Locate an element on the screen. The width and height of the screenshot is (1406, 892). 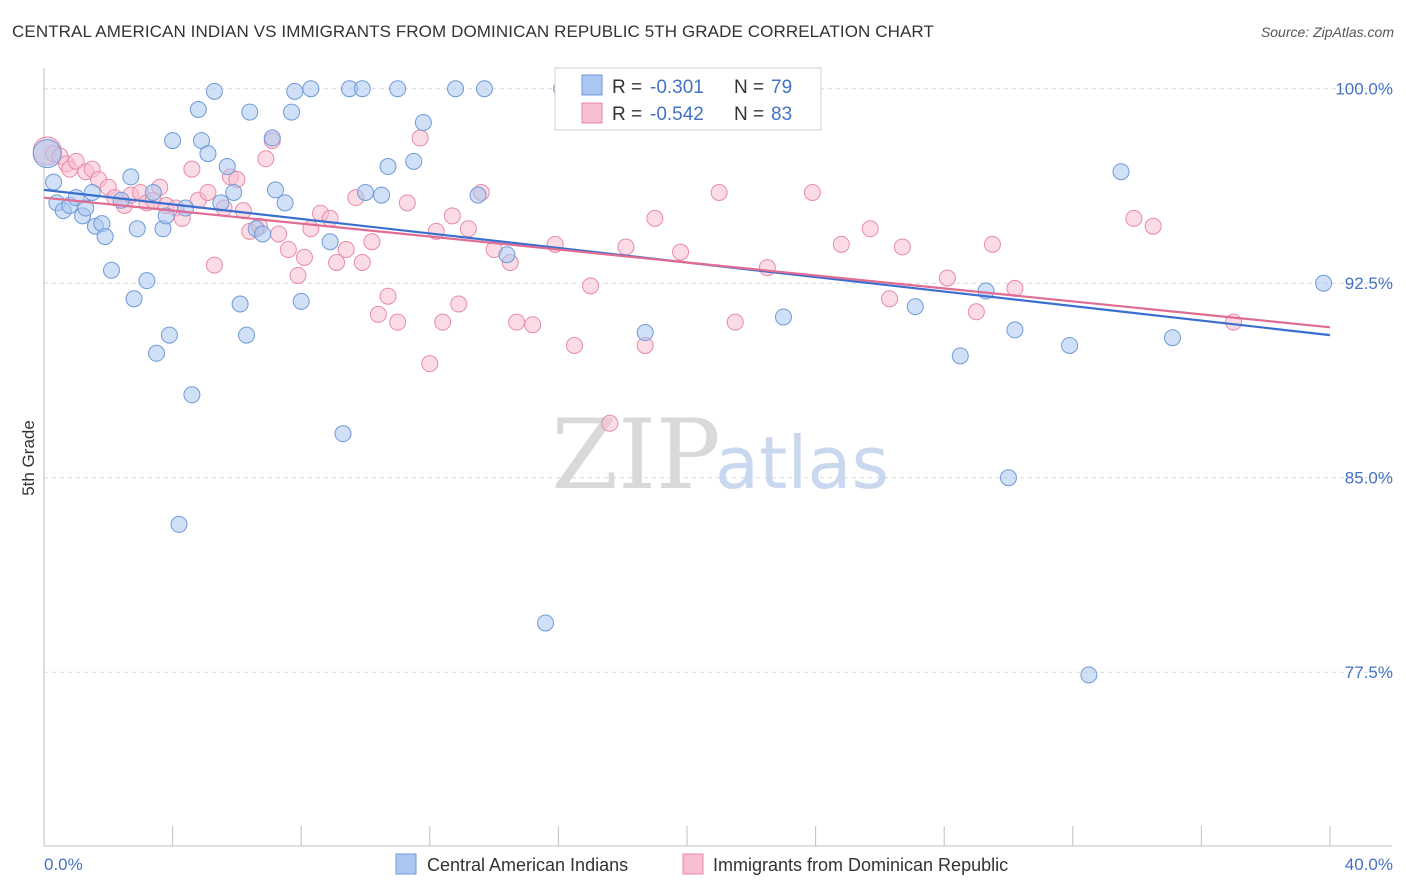
legend-r1-value: -0.301 is located at coordinates (677, 87).